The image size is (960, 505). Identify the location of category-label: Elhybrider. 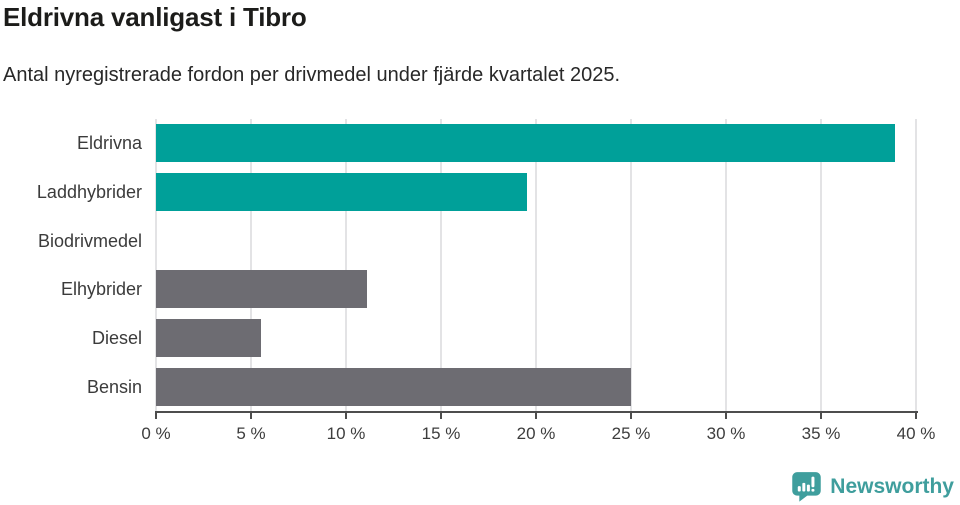
(101, 289).